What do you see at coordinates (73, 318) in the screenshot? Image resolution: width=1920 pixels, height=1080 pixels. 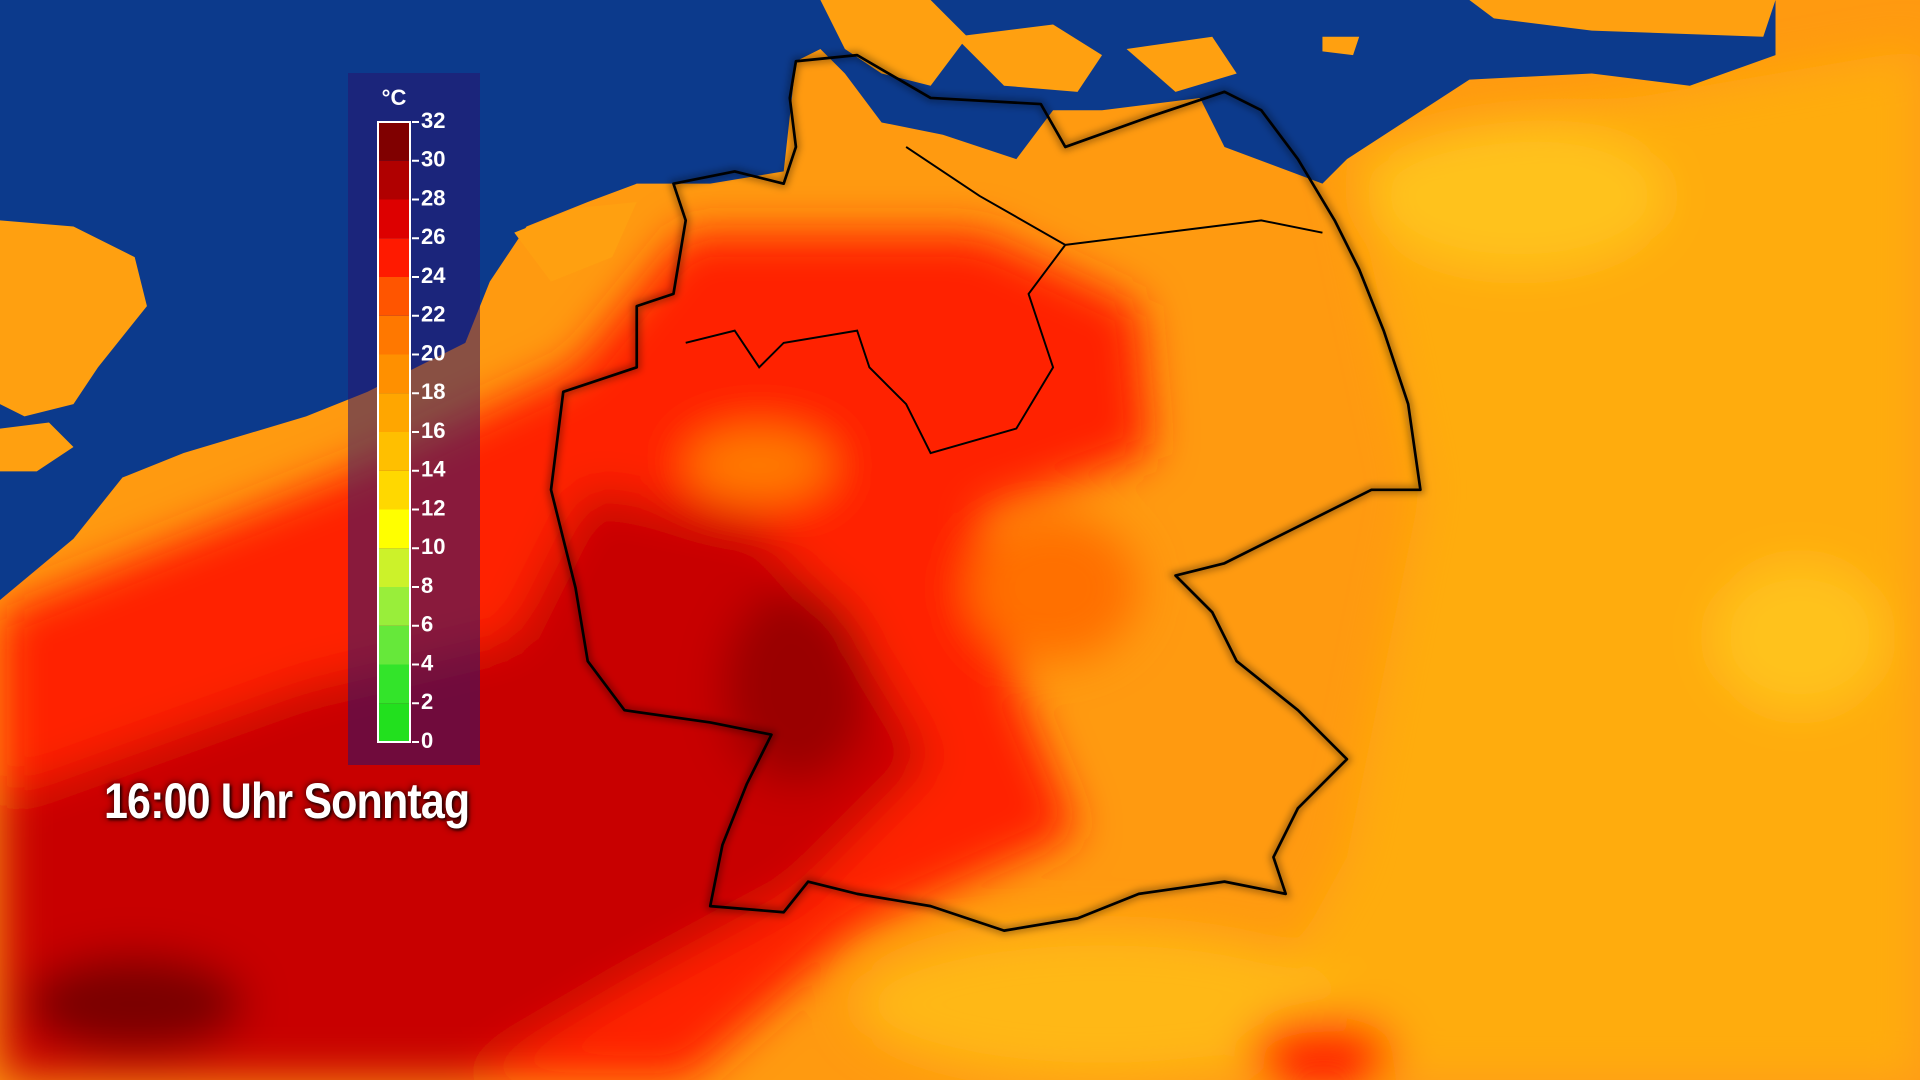 I see `britain` at bounding box center [73, 318].